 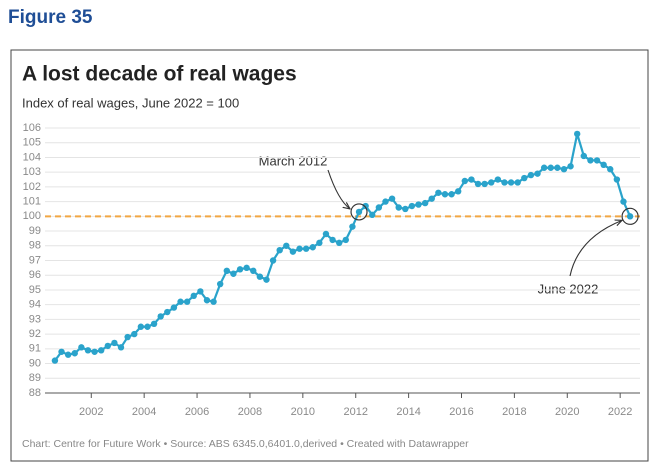 What do you see at coordinates (144, 412) in the screenshot?
I see `x-tick-label: 2004` at bounding box center [144, 412].